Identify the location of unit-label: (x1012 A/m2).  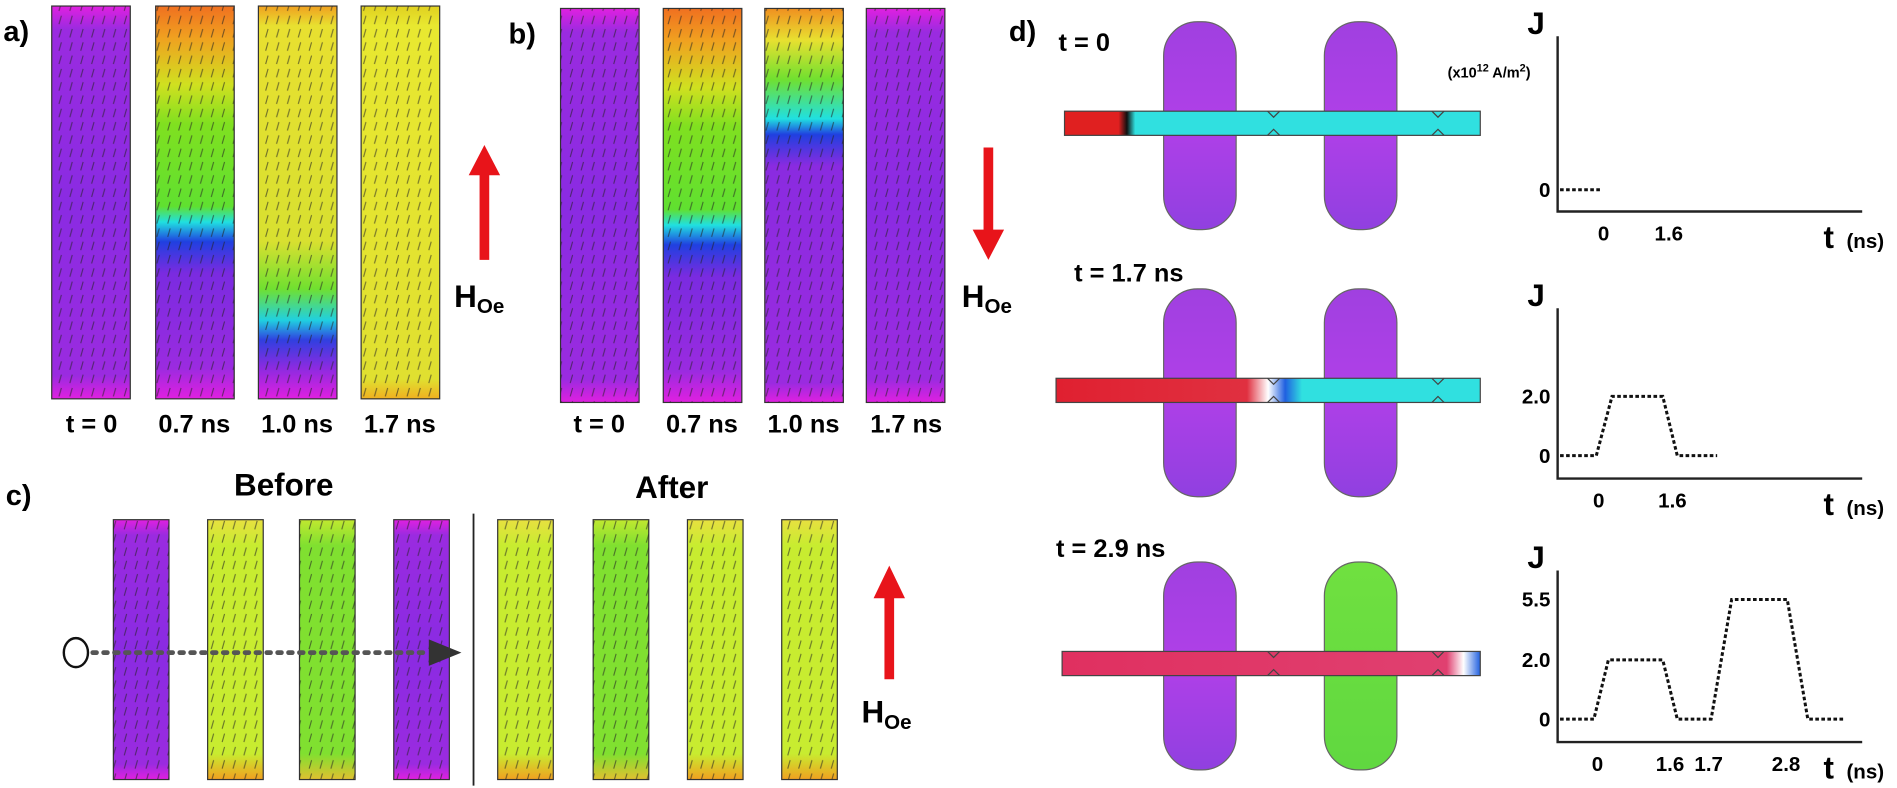
(1489, 71).